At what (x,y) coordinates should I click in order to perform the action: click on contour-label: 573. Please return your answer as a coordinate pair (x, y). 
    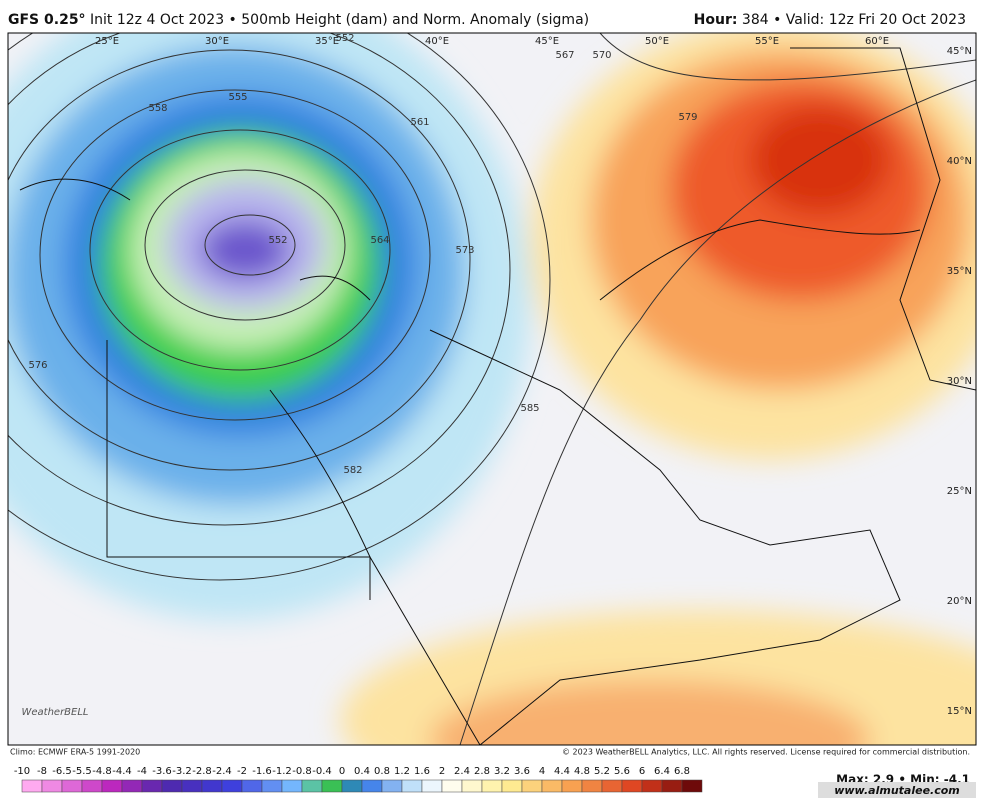
    Looking at the image, I should click on (464, 250).